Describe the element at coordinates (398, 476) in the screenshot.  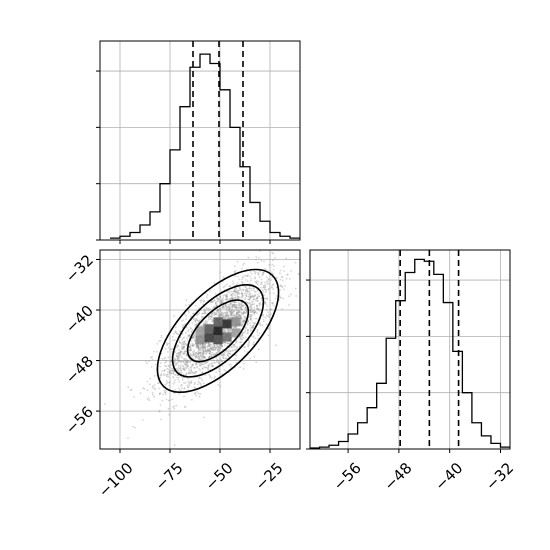
I see `x-tick-label: −48` at that location.